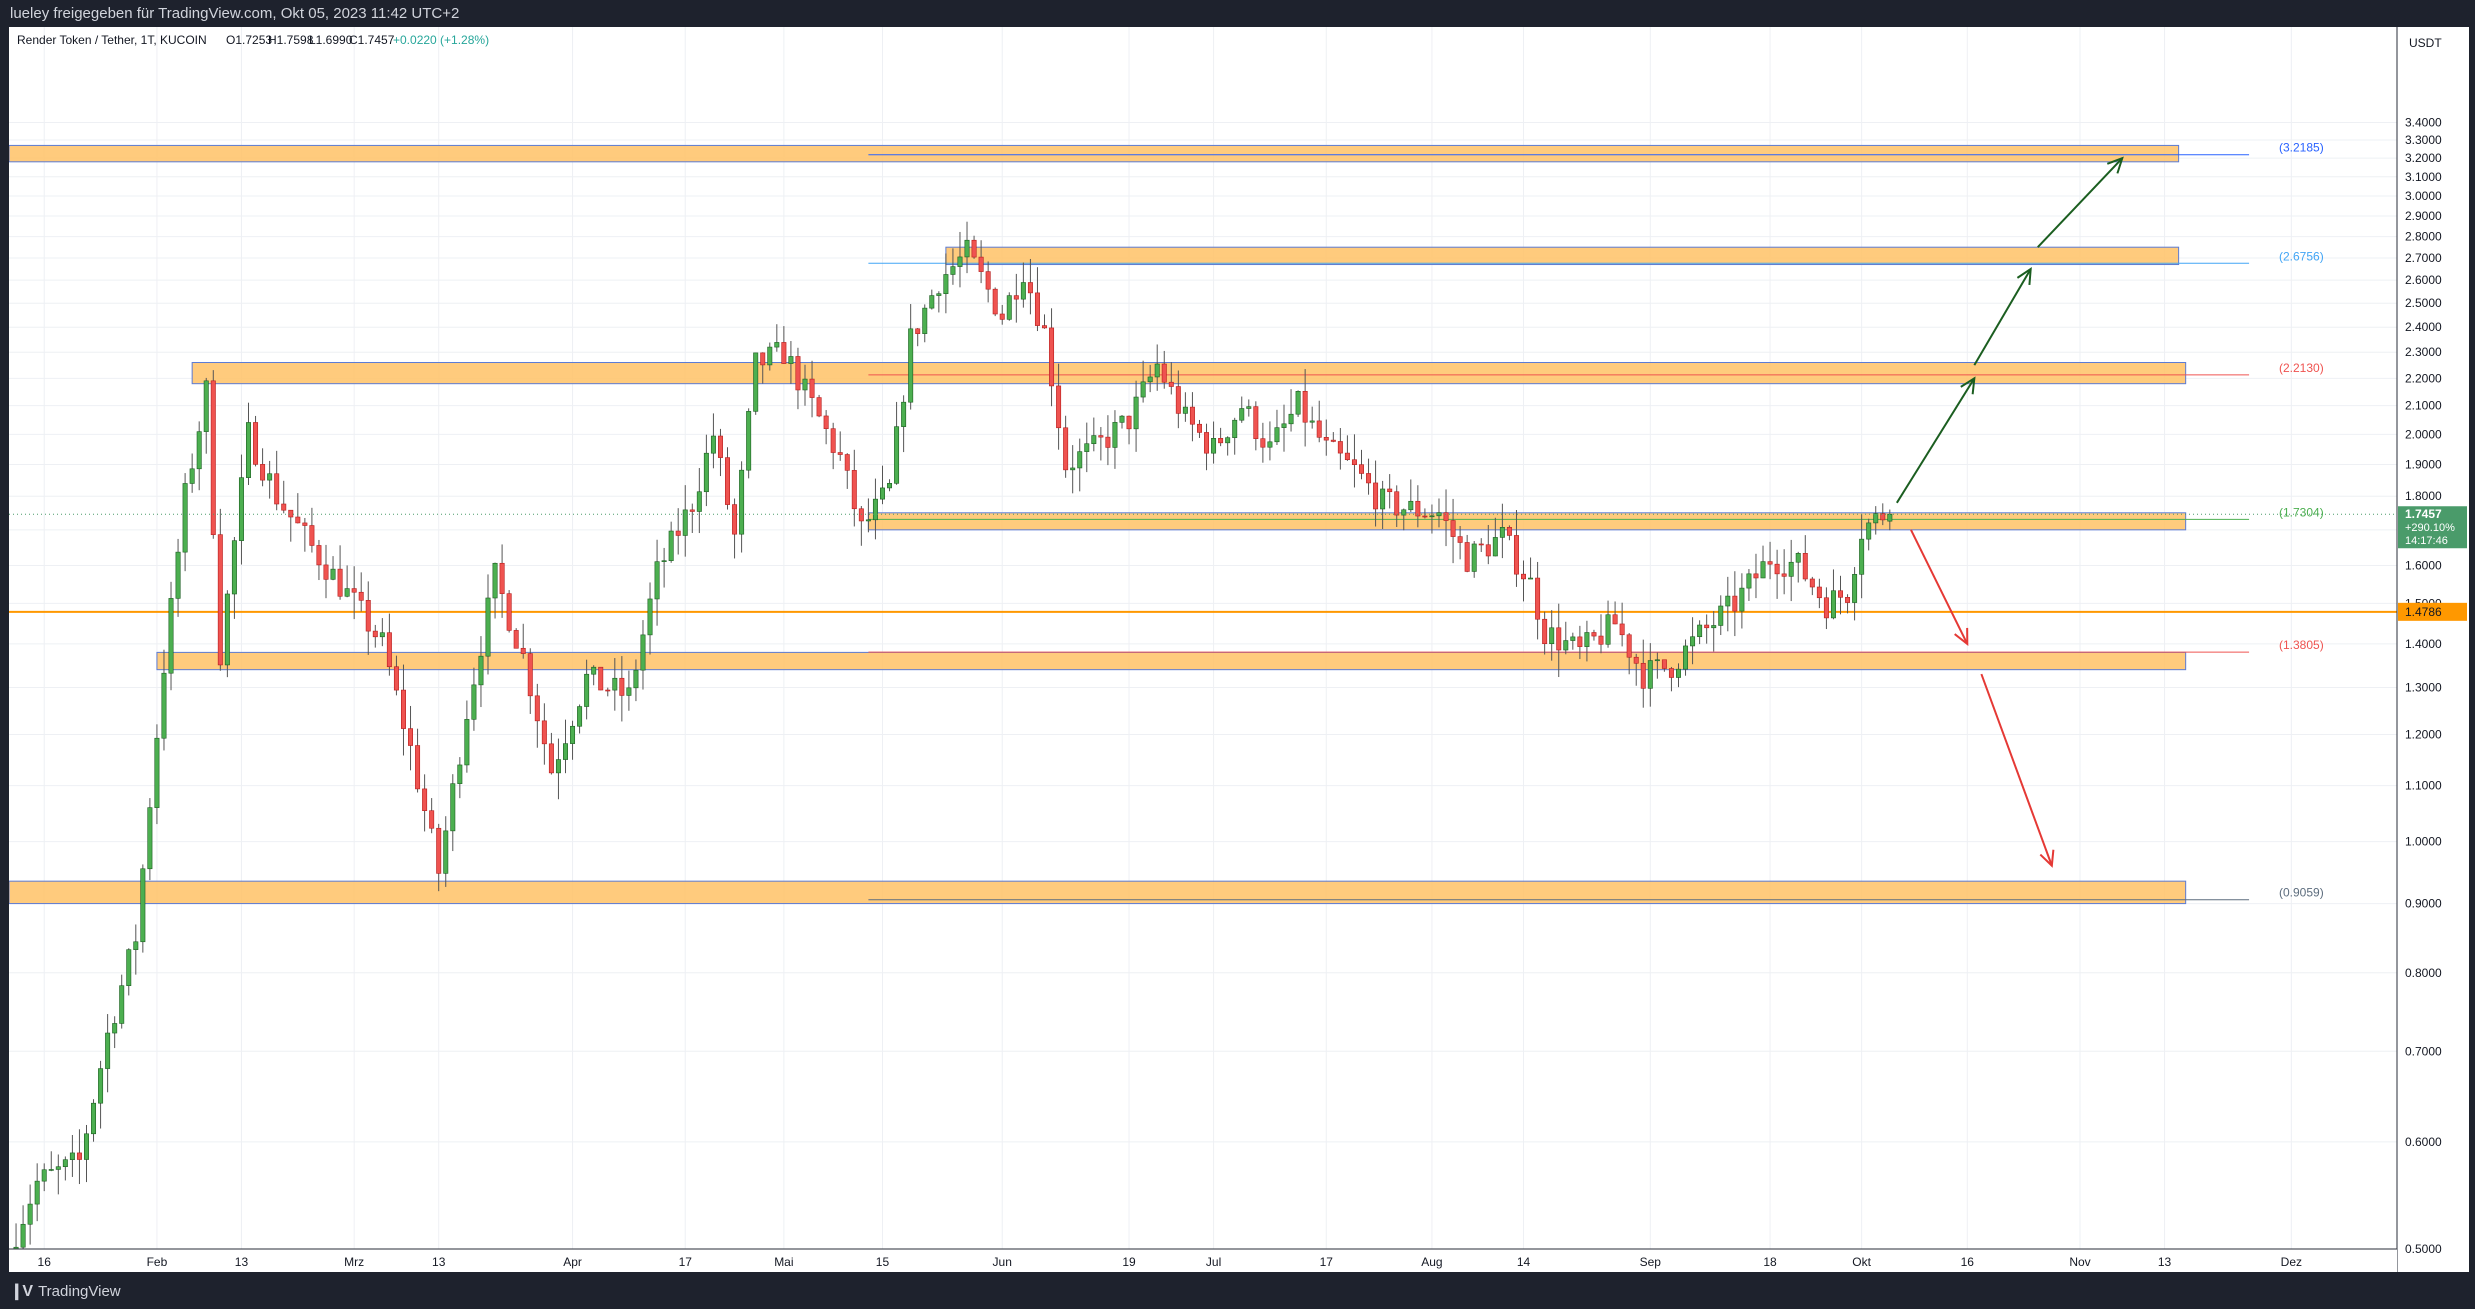 This screenshot has width=2475, height=1309. I want to click on tradingview-logo: ❙V TradingView, so click(65, 1291).